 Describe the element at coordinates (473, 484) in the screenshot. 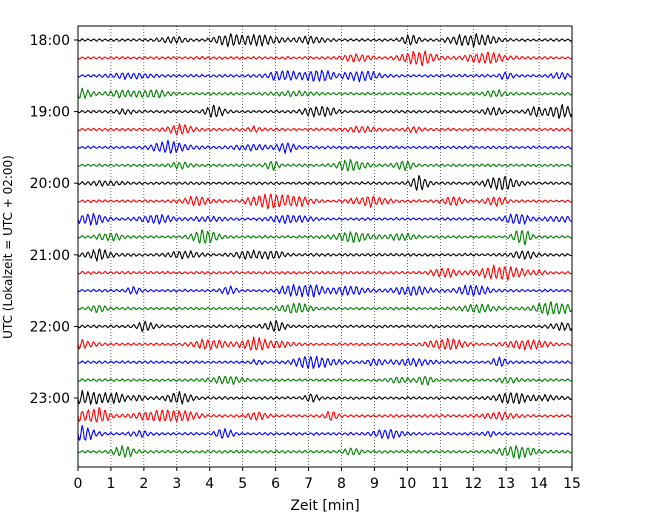

I see `x-tick-label: 12` at that location.